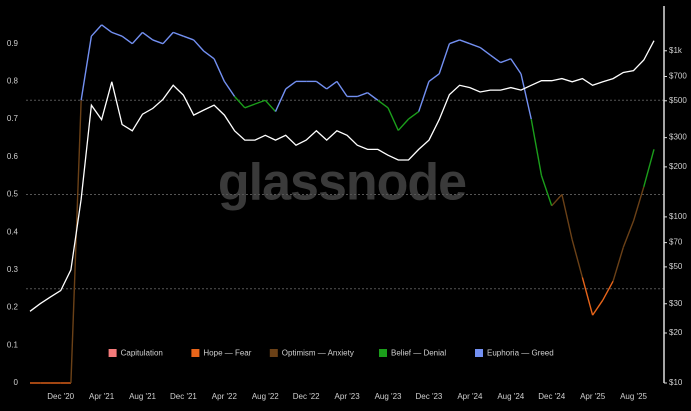 The image size is (691, 411). What do you see at coordinates (520, 353) in the screenshot?
I see `legend-label: Euphoria — Greed` at bounding box center [520, 353].